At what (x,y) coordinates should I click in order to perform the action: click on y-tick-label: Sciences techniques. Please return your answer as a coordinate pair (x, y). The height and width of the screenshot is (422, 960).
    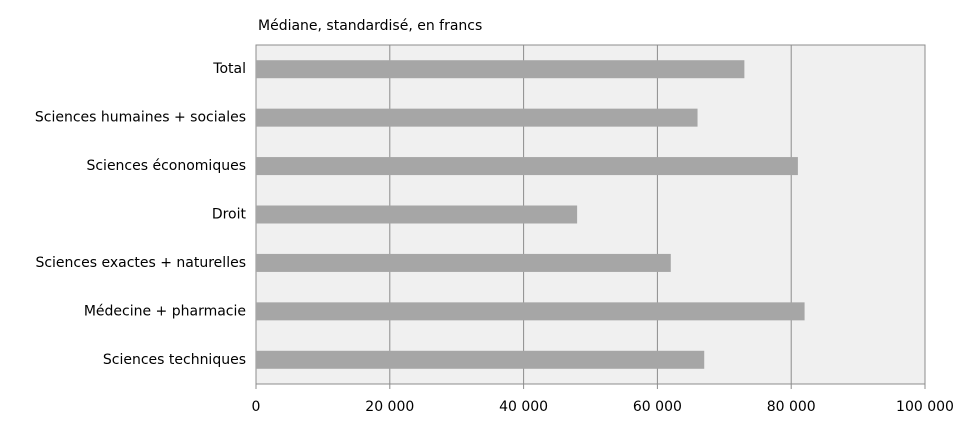
    Looking at the image, I should click on (174, 360).